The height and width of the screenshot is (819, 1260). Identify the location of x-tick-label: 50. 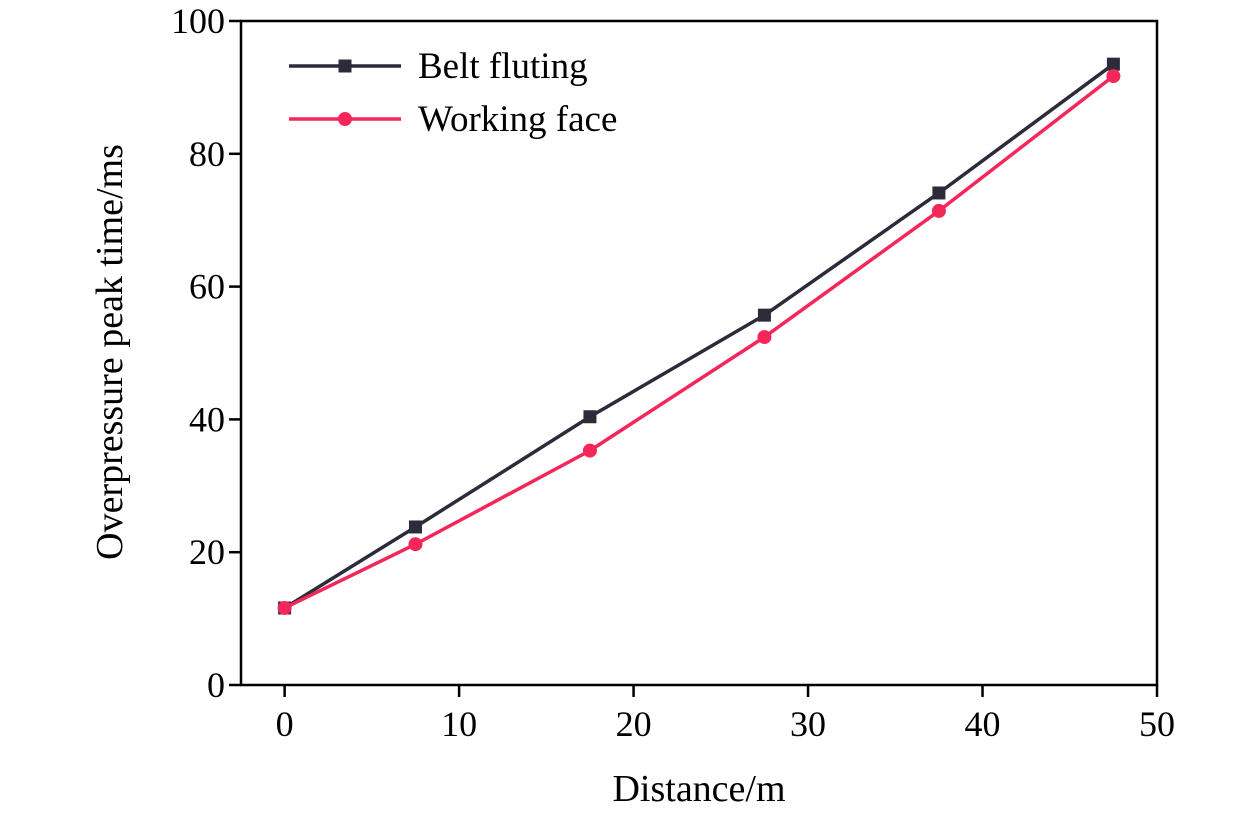
(1157, 724).